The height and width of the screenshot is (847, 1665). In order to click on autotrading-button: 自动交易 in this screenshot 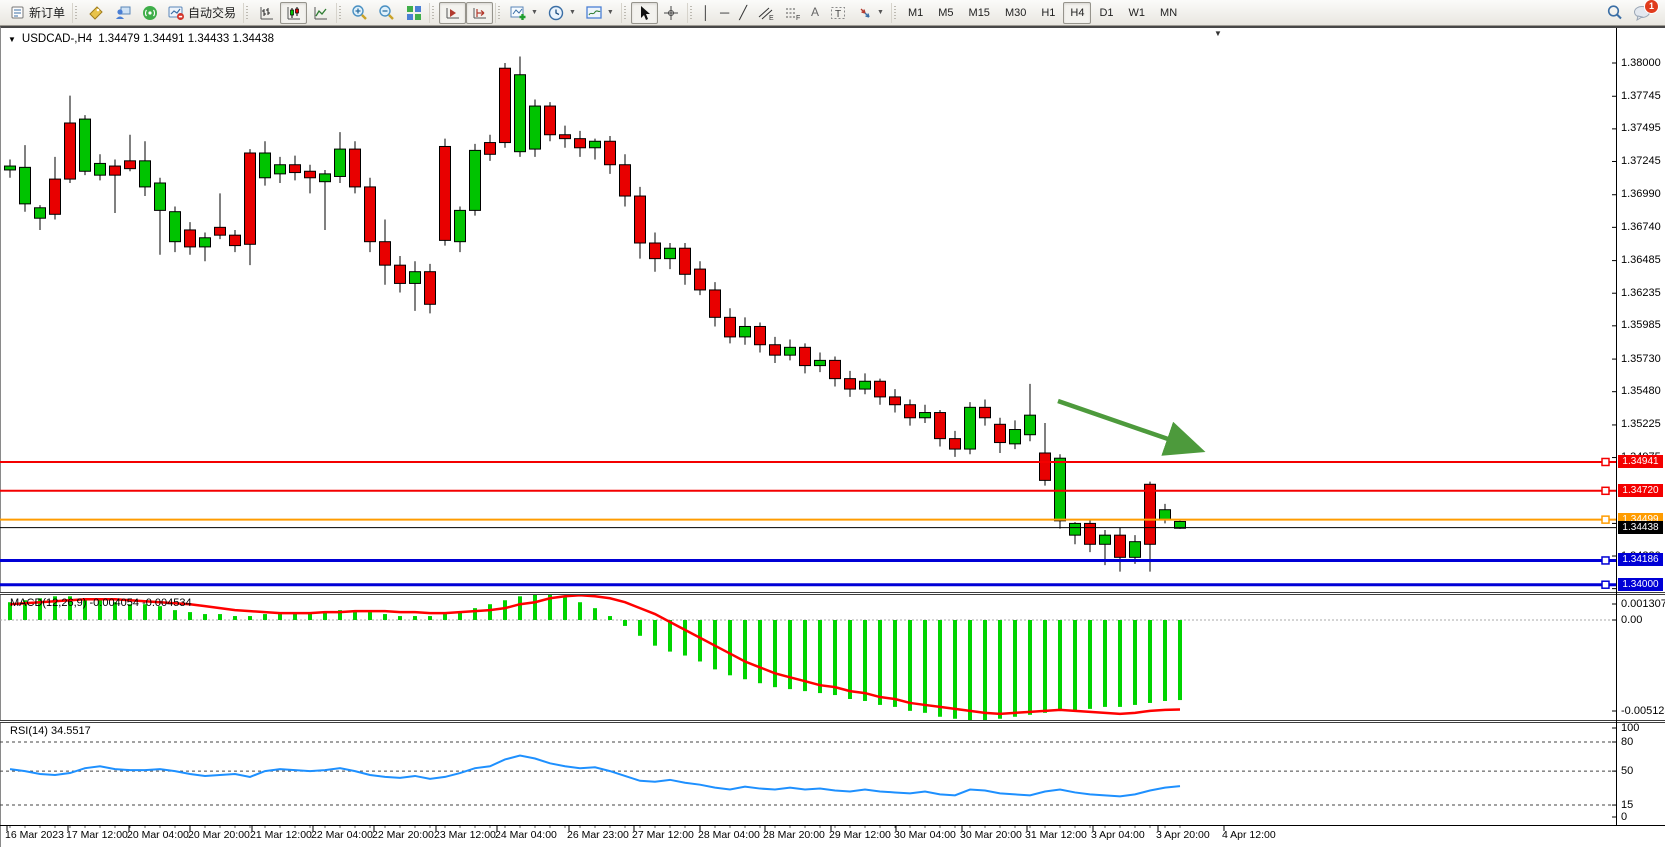, I will do `click(202, 13)`.